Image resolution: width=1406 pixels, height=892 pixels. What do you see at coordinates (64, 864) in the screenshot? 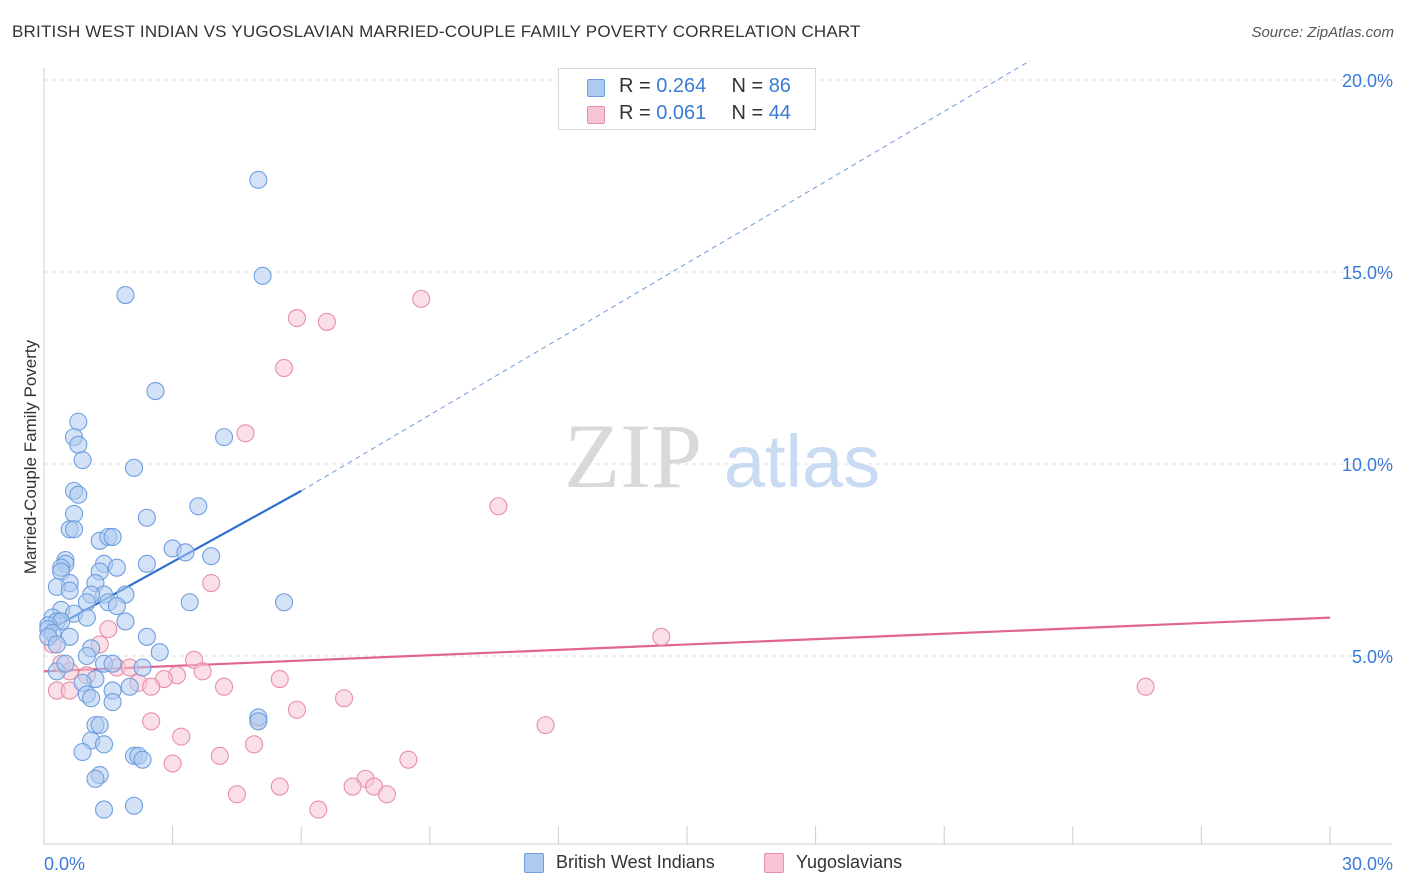
I see `x-tick-label-min: 0.0%` at bounding box center [64, 864].